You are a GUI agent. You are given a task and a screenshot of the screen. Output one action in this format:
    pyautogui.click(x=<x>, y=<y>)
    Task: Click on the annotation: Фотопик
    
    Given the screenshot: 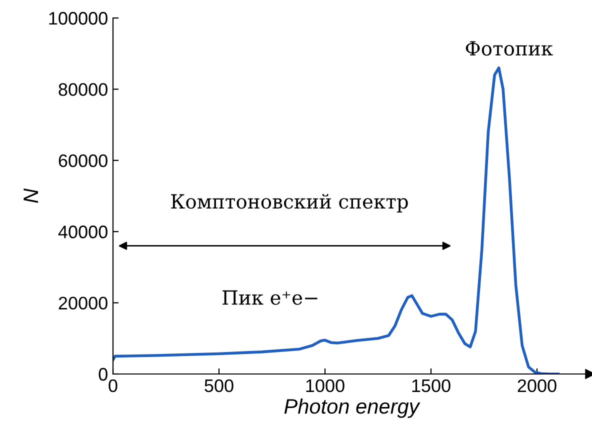 What is the action you would take?
    pyautogui.click(x=509, y=48)
    